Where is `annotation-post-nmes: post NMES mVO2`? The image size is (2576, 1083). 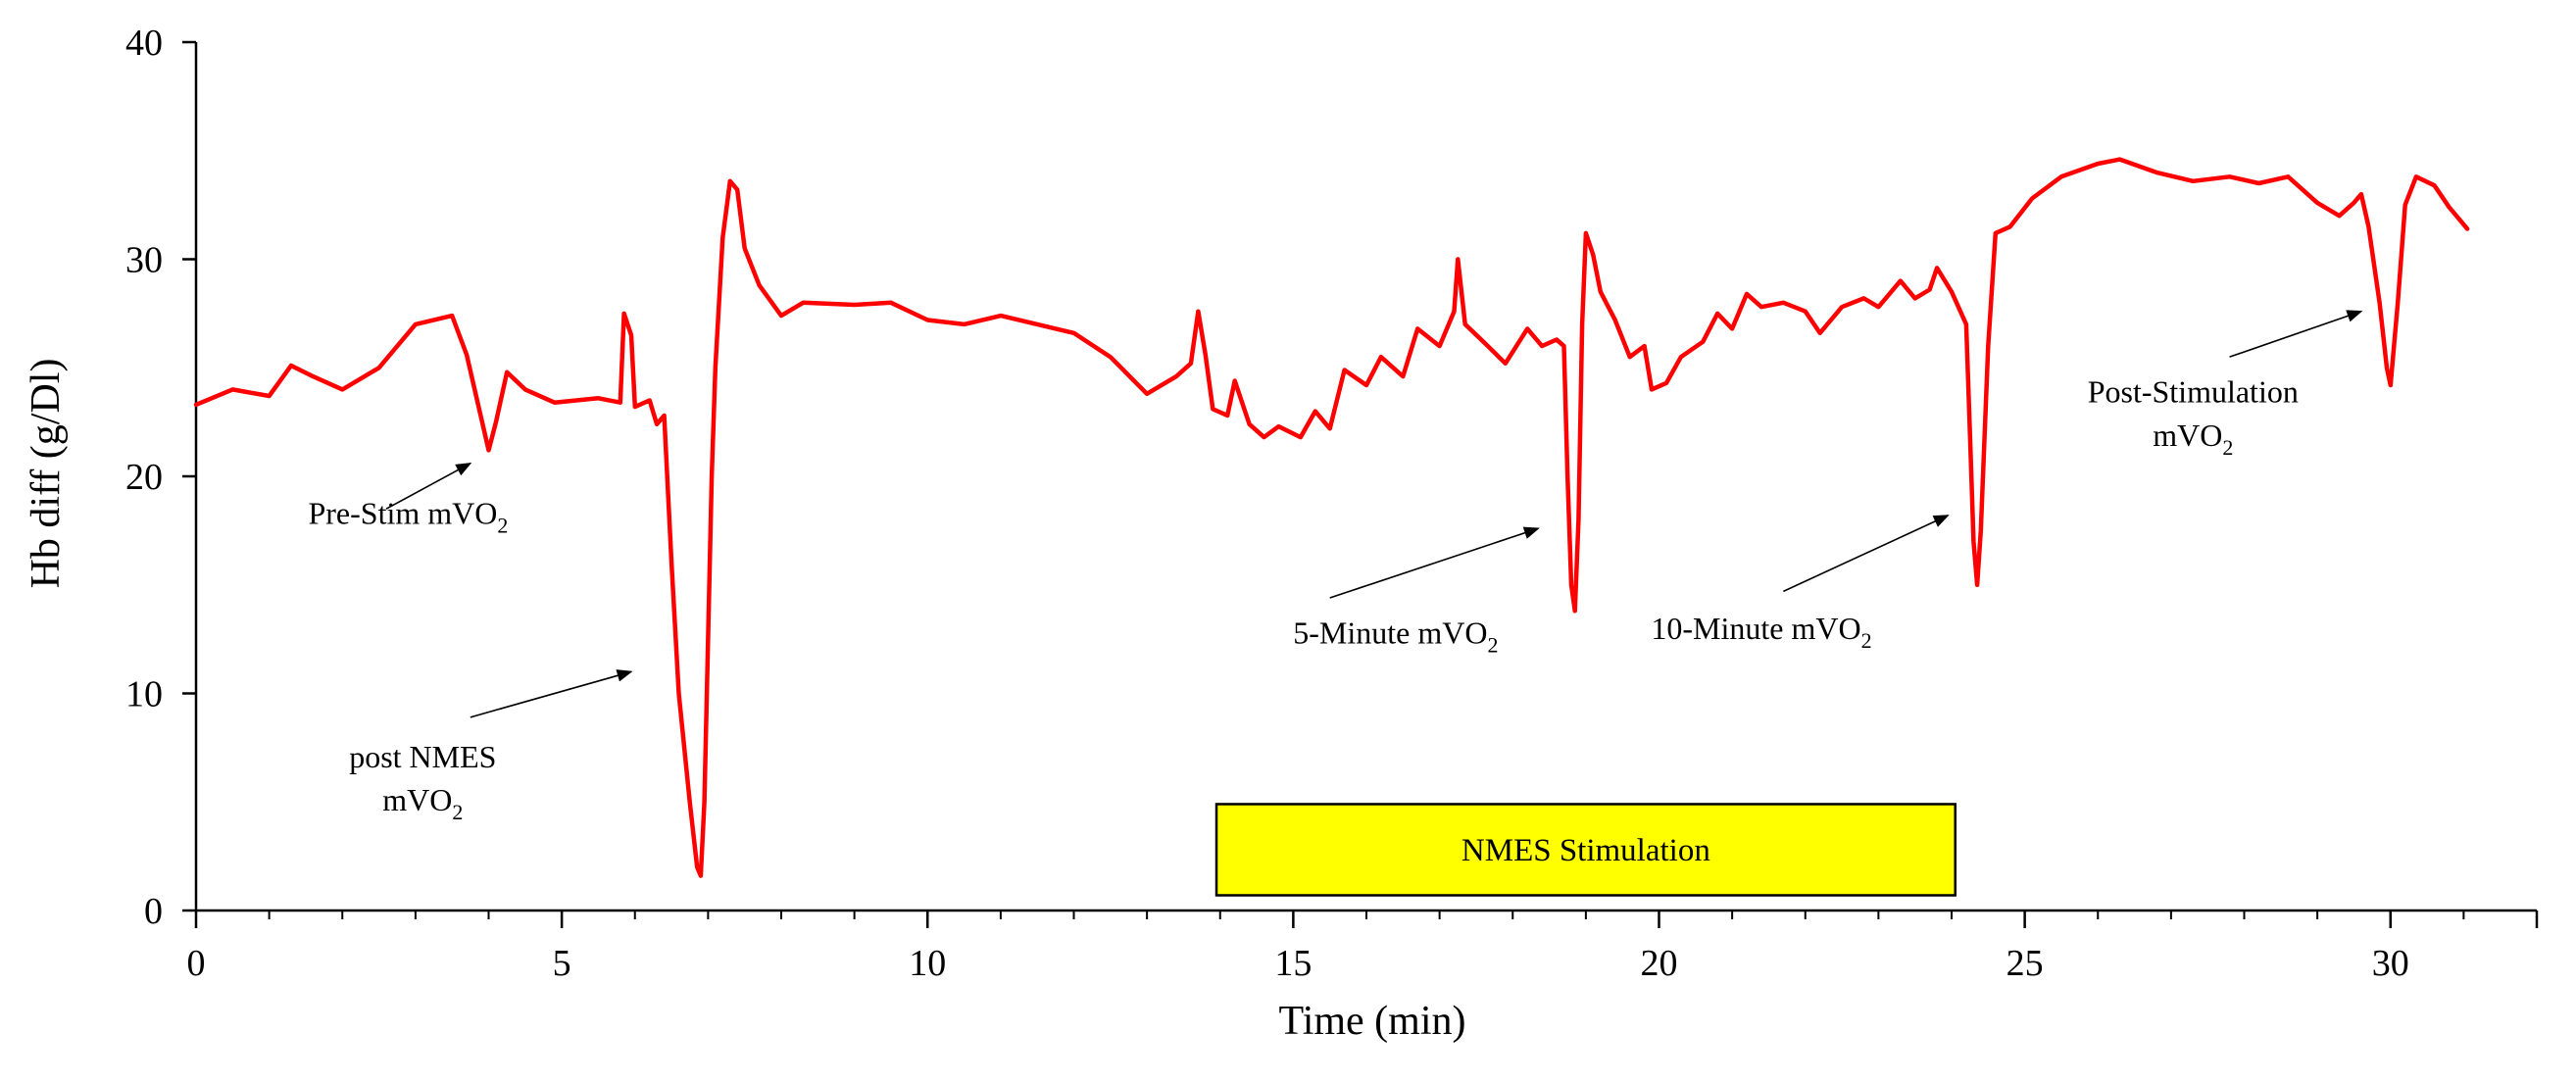 annotation-post-nmes: post NMES mVO2 is located at coordinates (491, 746).